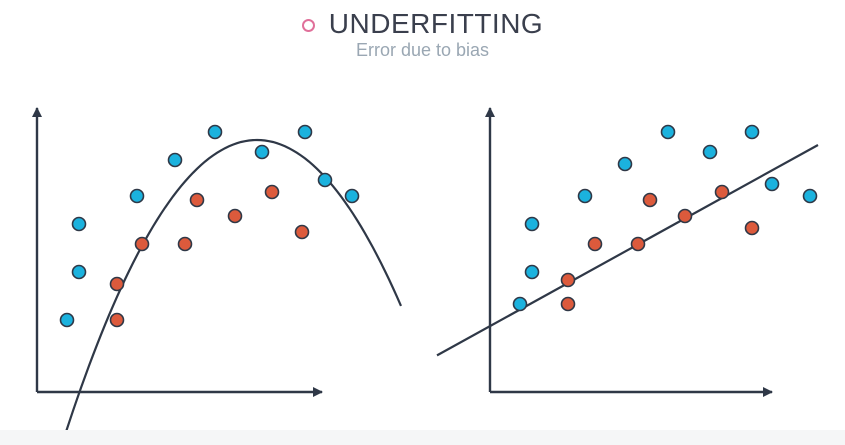 This screenshot has width=845, height=445. I want to click on bottom-strip, so click(422, 437).